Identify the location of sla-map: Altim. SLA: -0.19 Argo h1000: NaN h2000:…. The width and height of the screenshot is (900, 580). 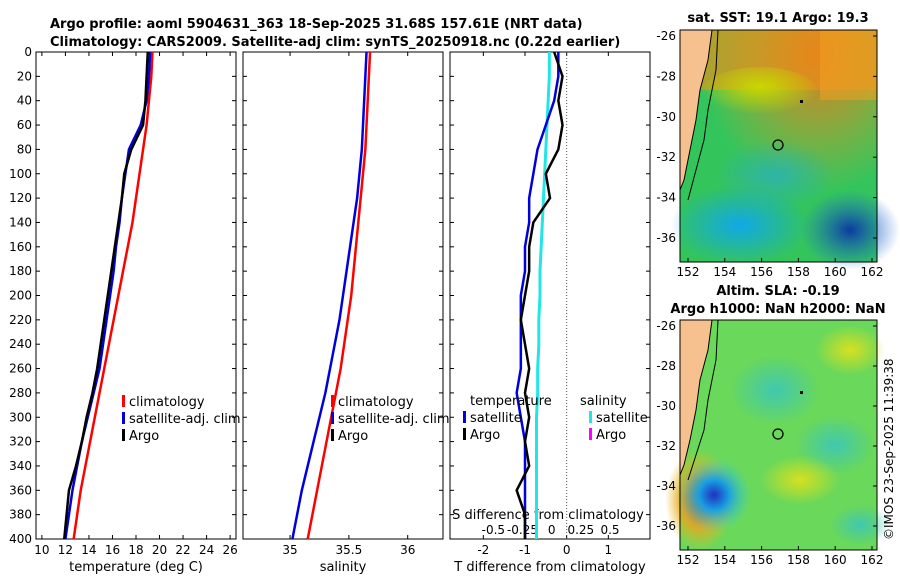
(773, 425).